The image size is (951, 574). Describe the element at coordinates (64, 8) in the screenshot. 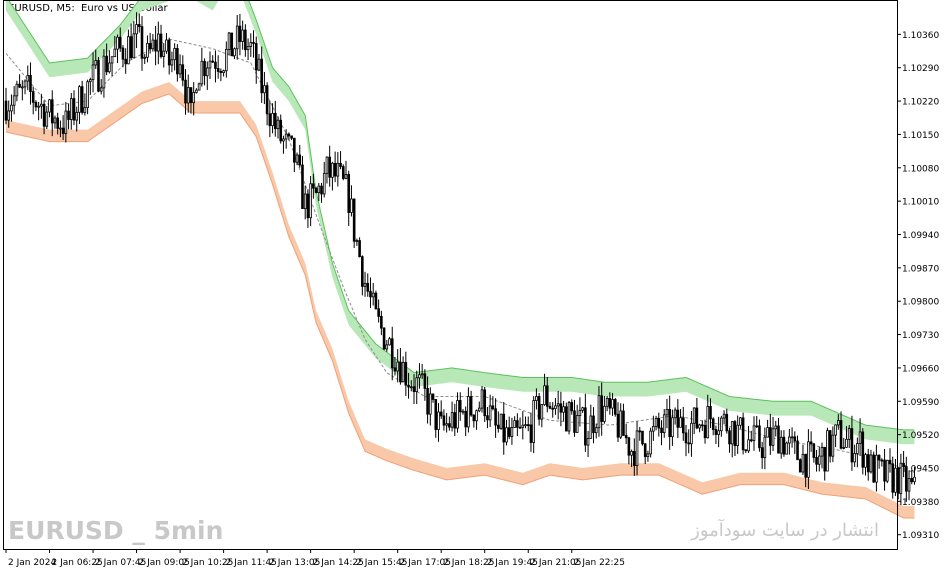

I see `timeframe-label: M5` at that location.